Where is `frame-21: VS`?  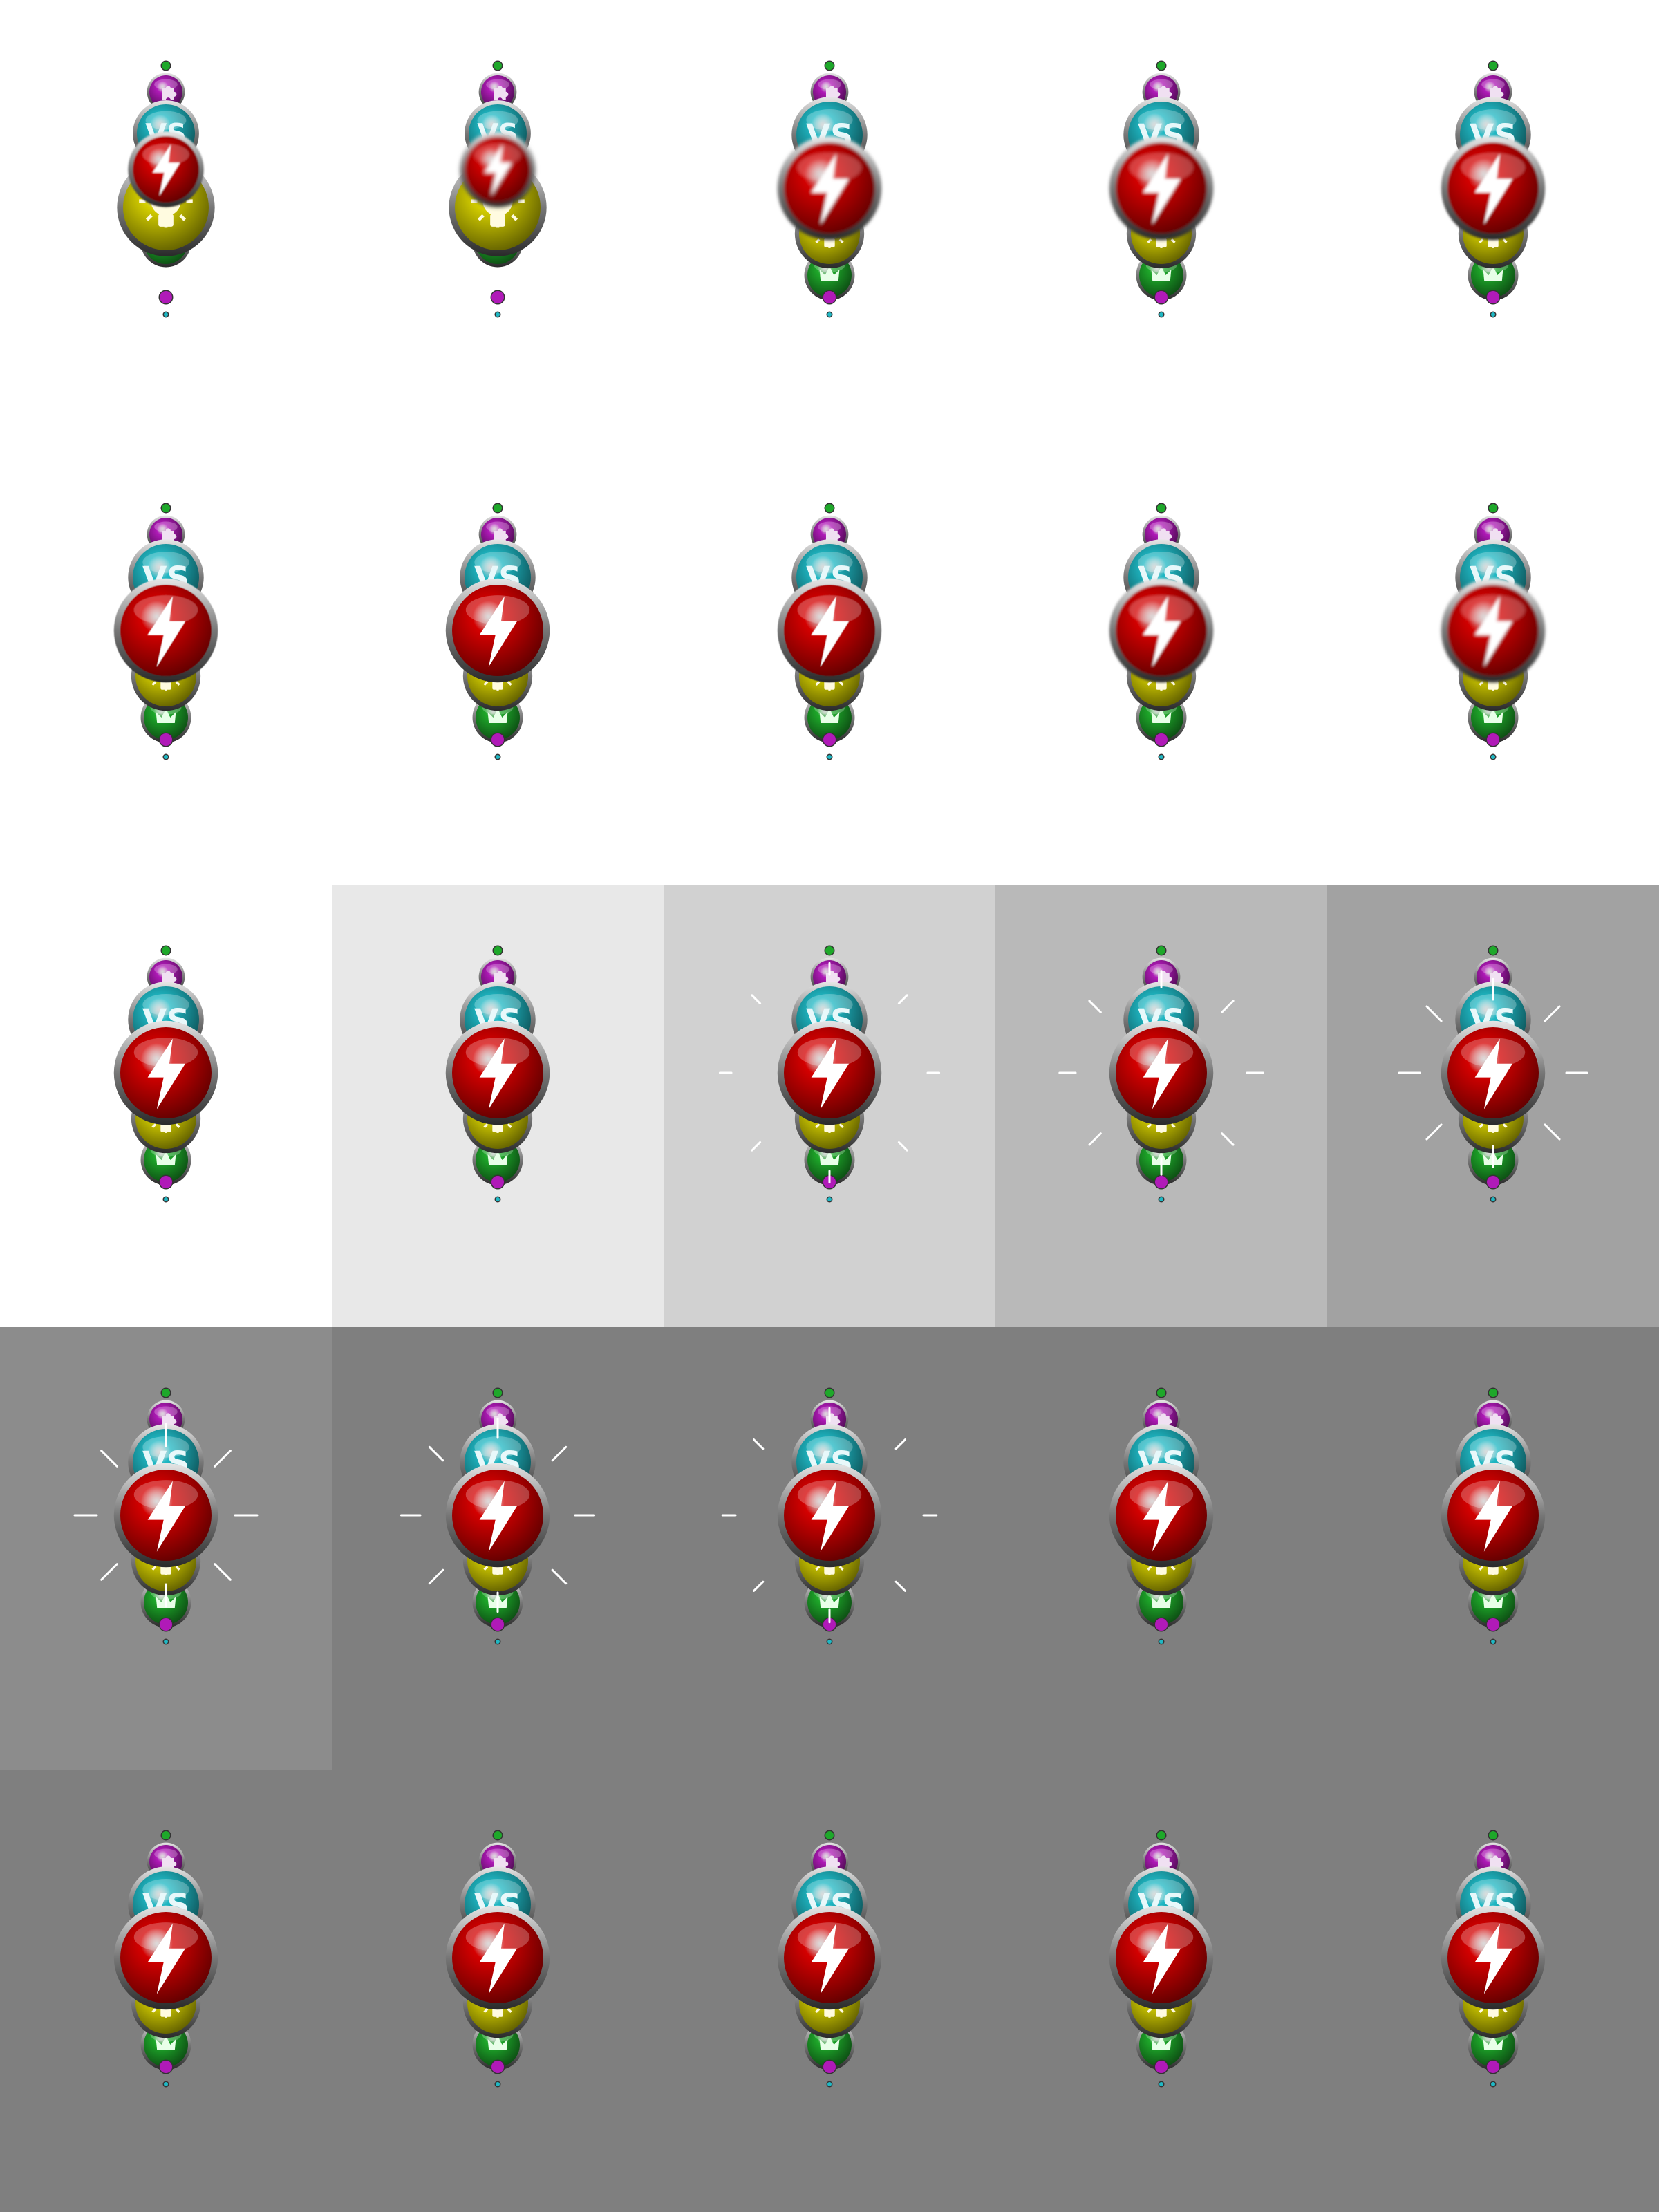
frame-21: VS is located at coordinates (166, 1991).